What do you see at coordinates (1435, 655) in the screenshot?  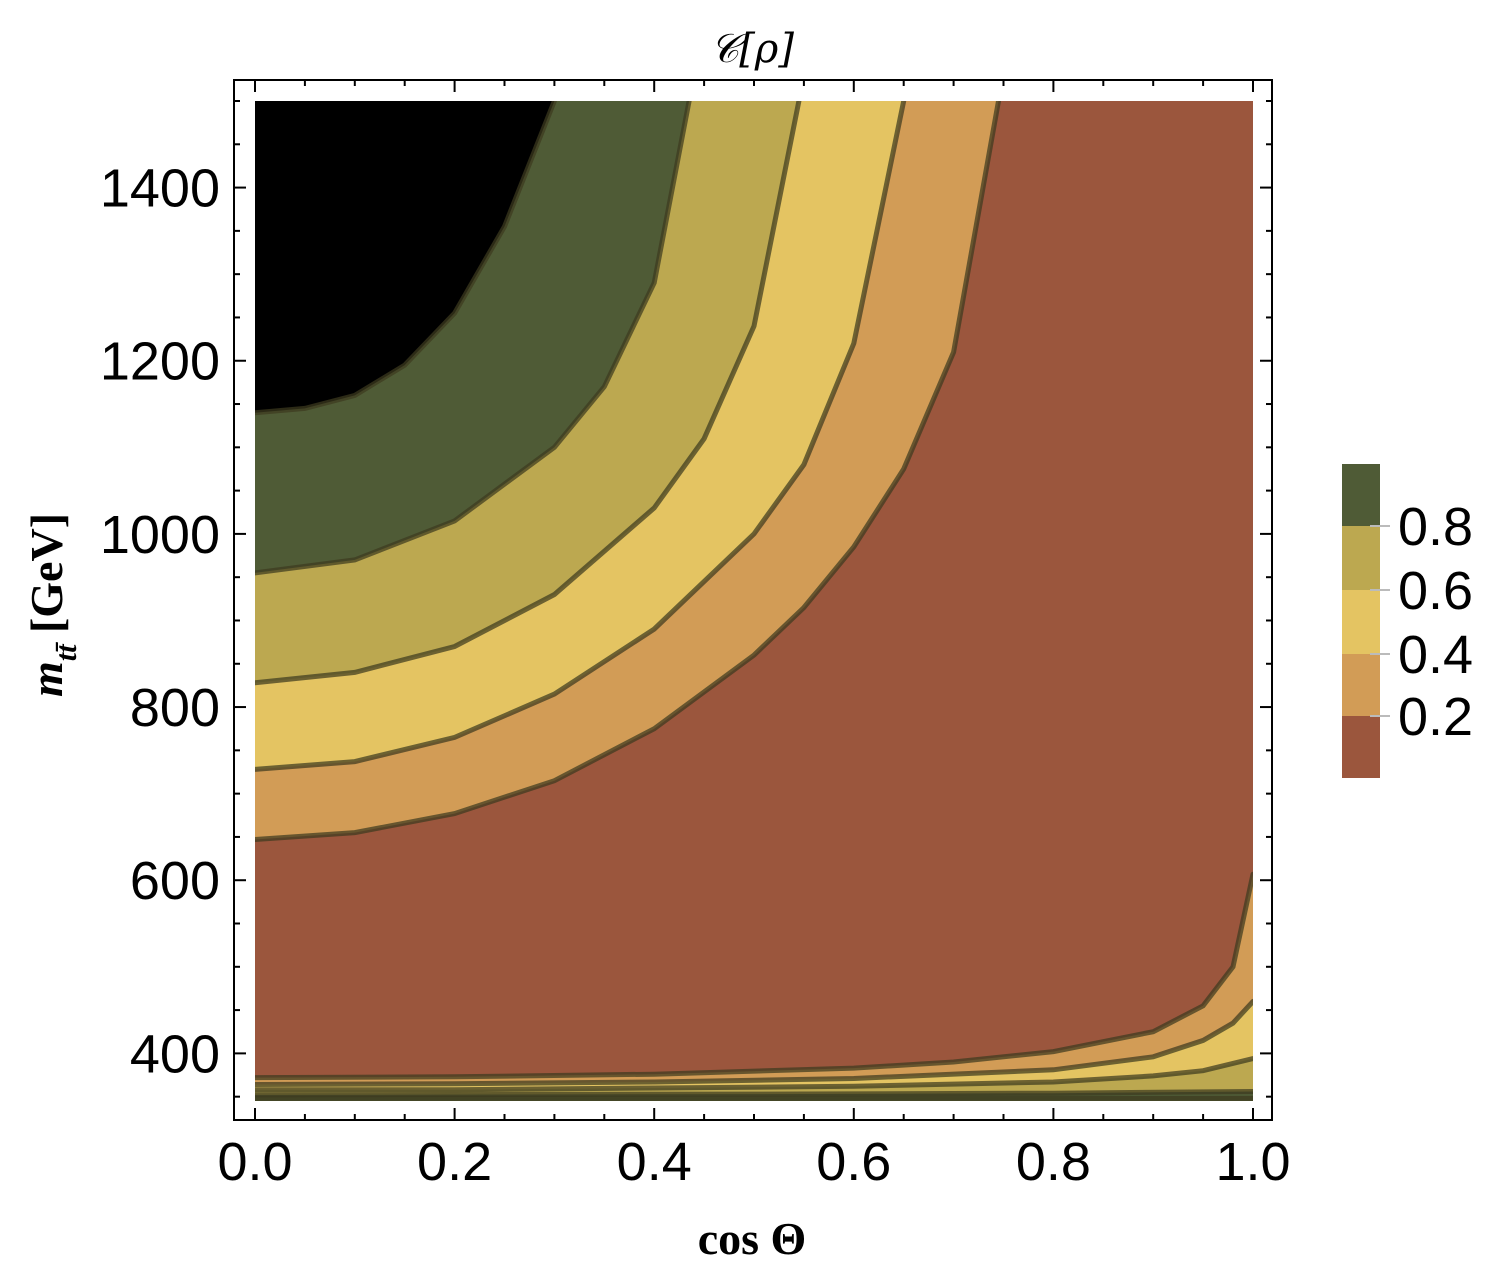 I see `colorbar-tick-label: 0.4` at bounding box center [1435, 655].